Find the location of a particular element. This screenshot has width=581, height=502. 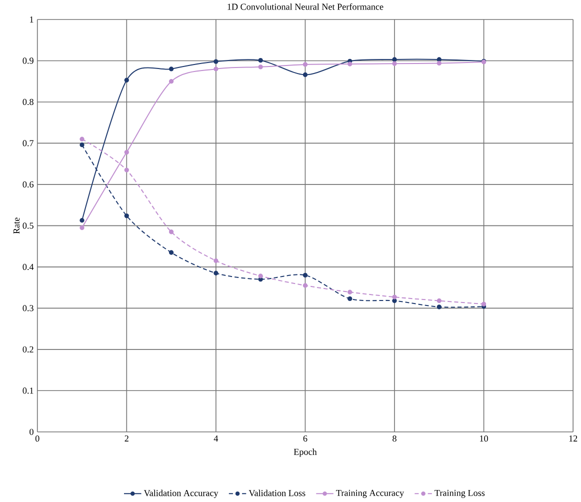

y-tick-label: 0.6 is located at coordinates (28, 185).